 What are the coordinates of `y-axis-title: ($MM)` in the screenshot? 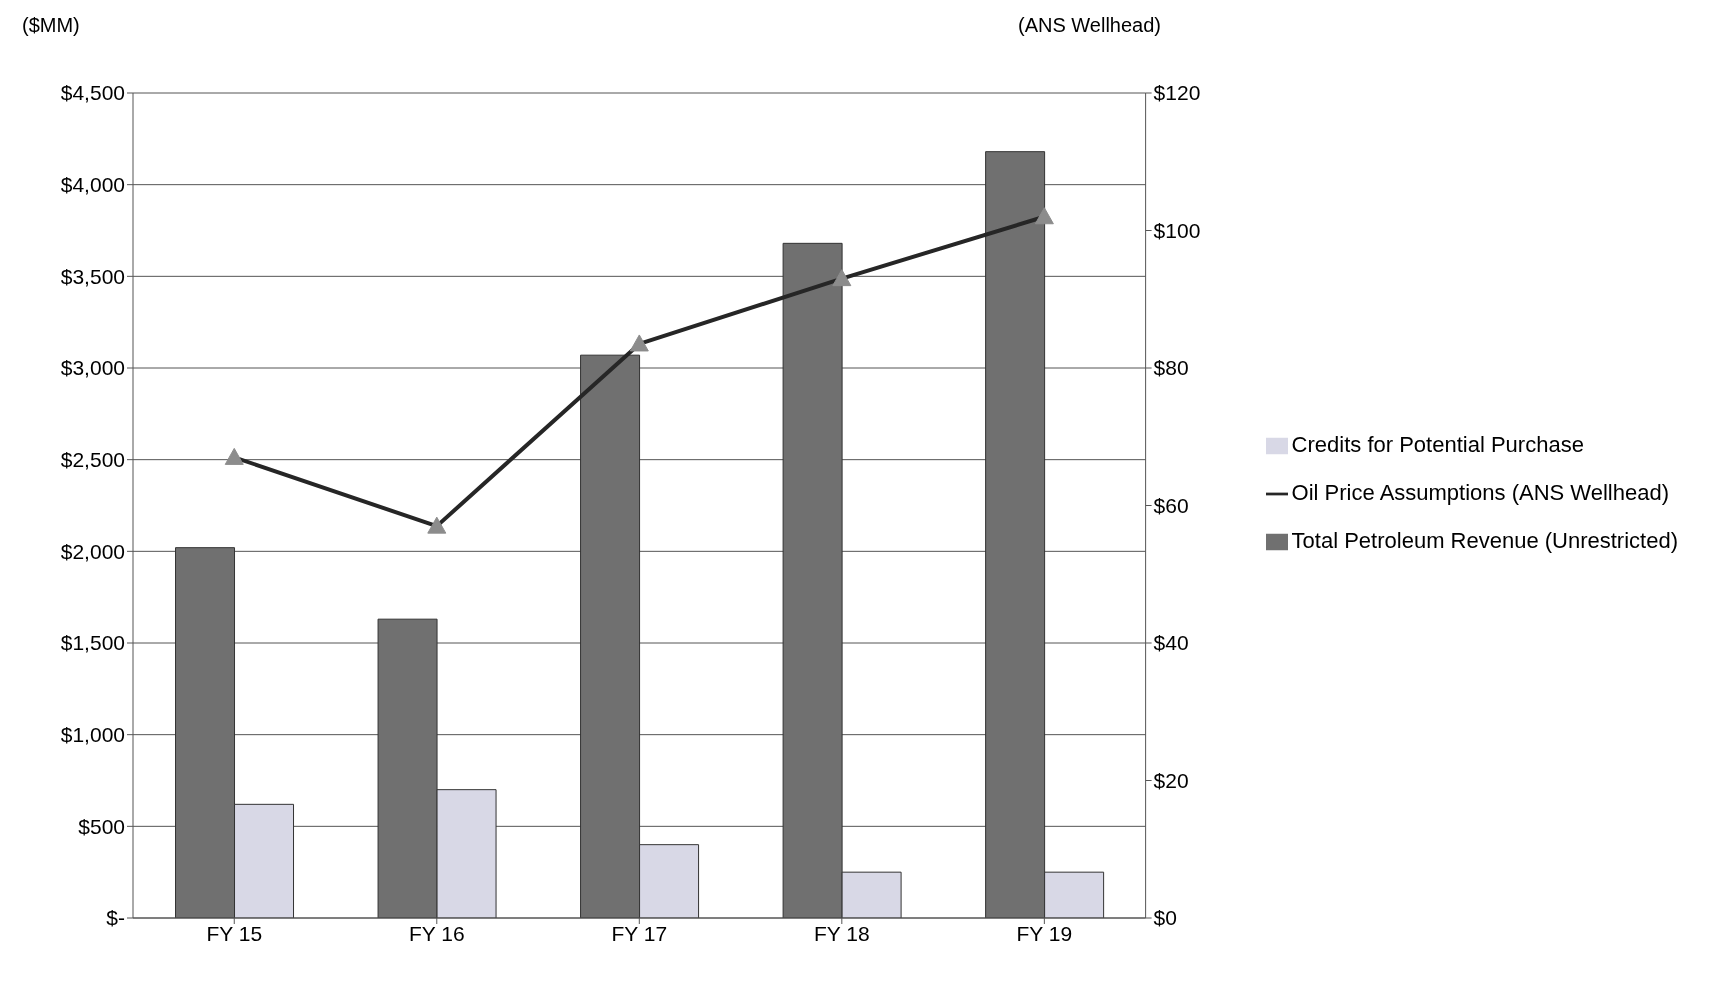 It's located at (51, 25).